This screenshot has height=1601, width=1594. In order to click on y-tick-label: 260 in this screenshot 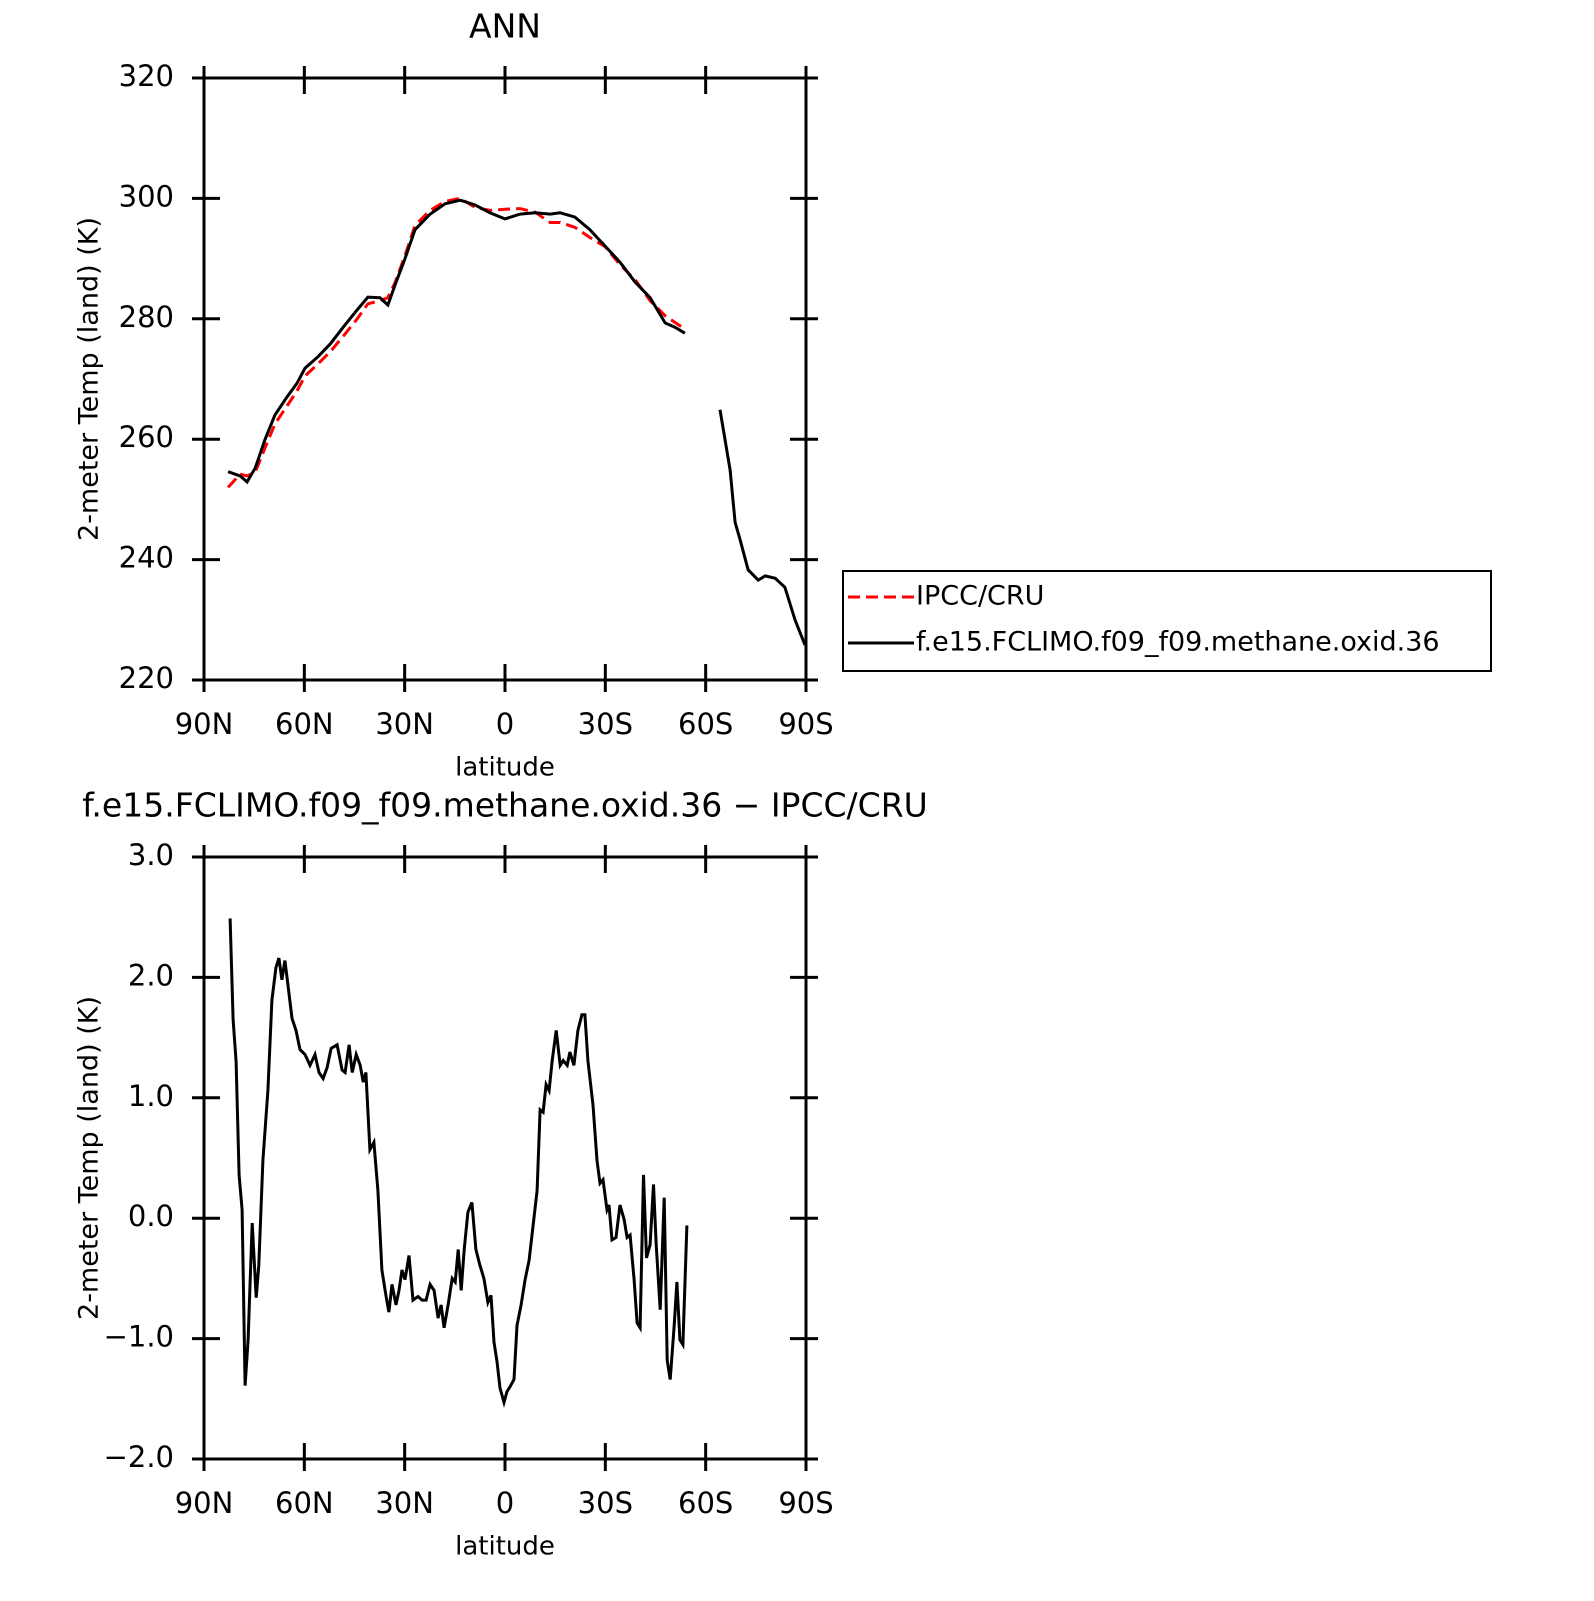, I will do `click(146, 437)`.